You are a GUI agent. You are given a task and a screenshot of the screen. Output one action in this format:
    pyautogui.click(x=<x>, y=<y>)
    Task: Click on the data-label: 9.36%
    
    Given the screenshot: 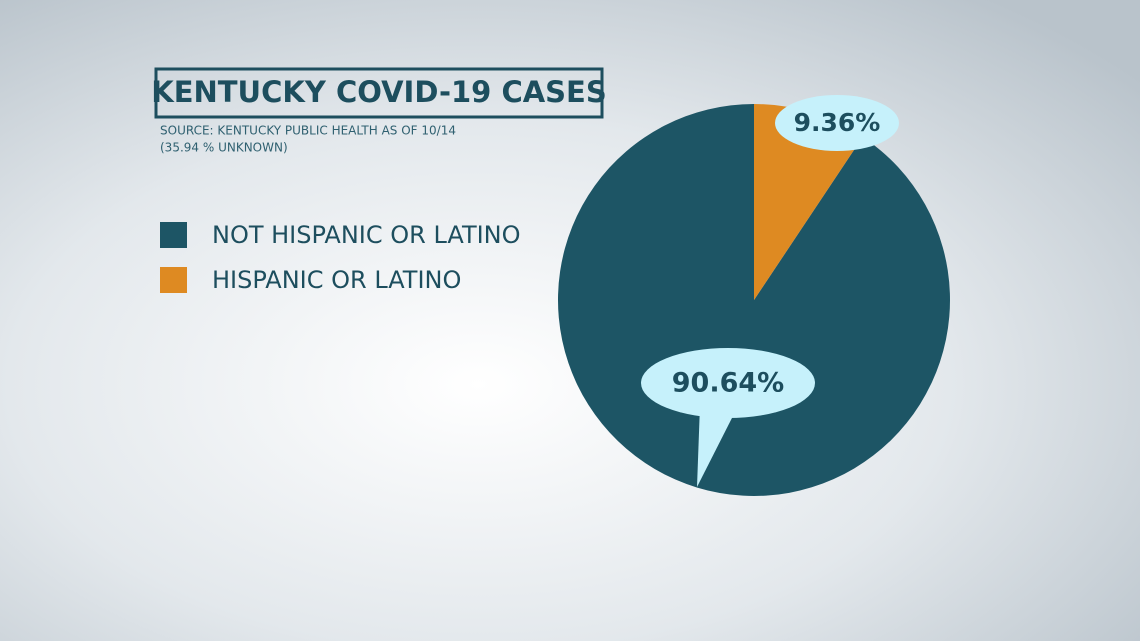 What is the action you would take?
    pyautogui.click(x=837, y=122)
    